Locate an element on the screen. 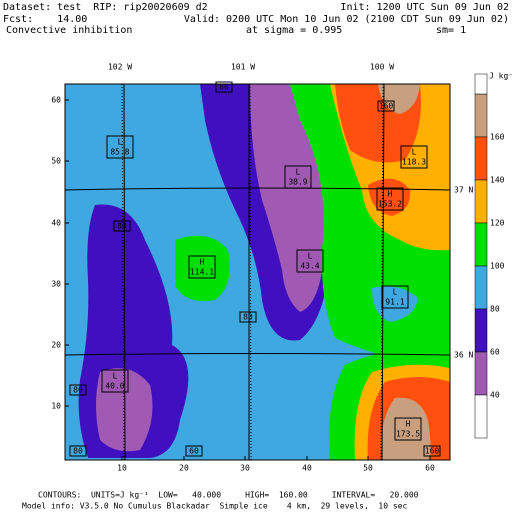  extremum-value: 40.0 is located at coordinates (114, 386).